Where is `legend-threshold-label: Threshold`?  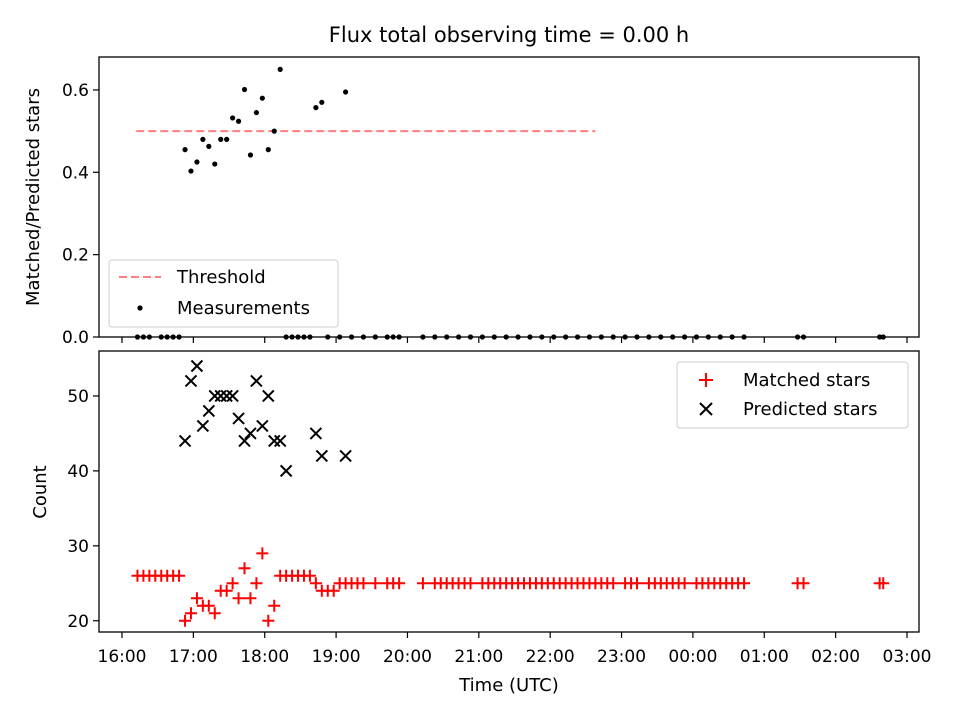
legend-threshold-label: Threshold is located at coordinates (221, 277).